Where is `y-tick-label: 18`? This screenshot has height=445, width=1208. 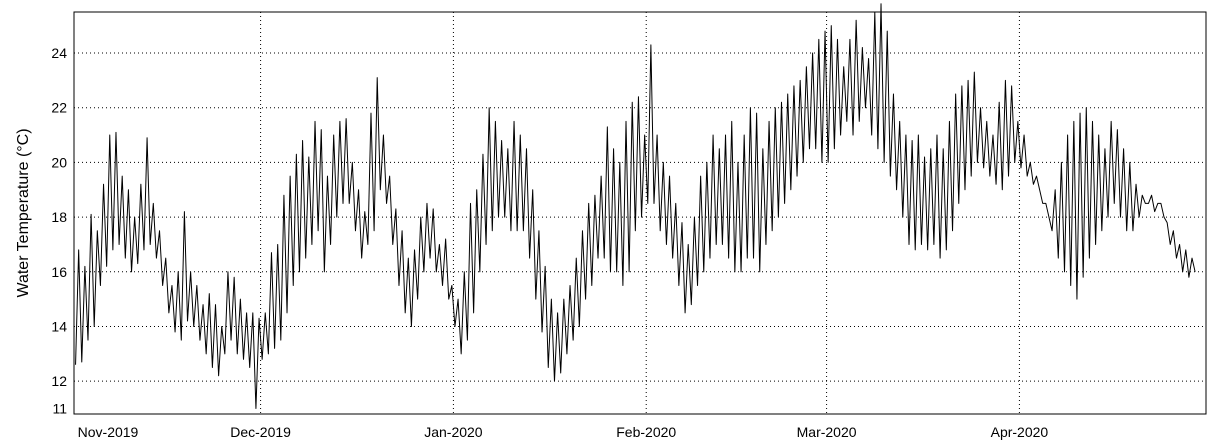
y-tick-label: 18 is located at coordinates (59, 217).